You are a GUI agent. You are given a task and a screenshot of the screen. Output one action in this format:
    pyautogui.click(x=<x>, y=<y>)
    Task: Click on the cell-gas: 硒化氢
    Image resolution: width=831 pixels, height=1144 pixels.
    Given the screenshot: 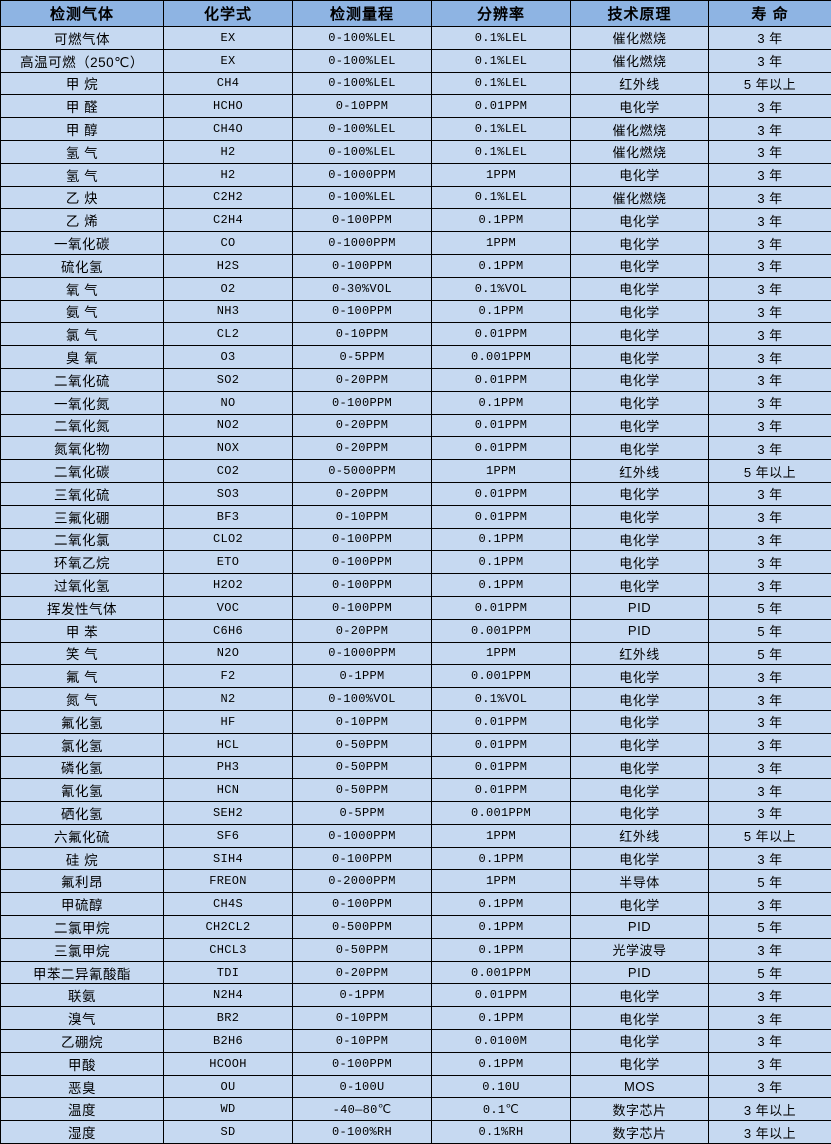 What is the action you would take?
    pyautogui.click(x=82, y=813)
    